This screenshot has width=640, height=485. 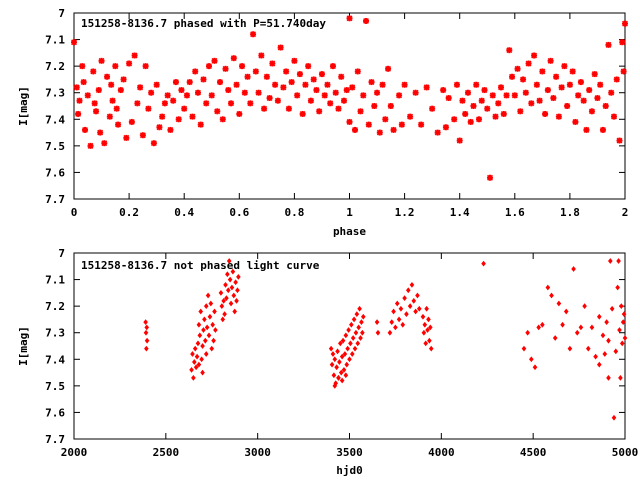 I want to click on x-tick-label: 4500, so click(x=533, y=452).